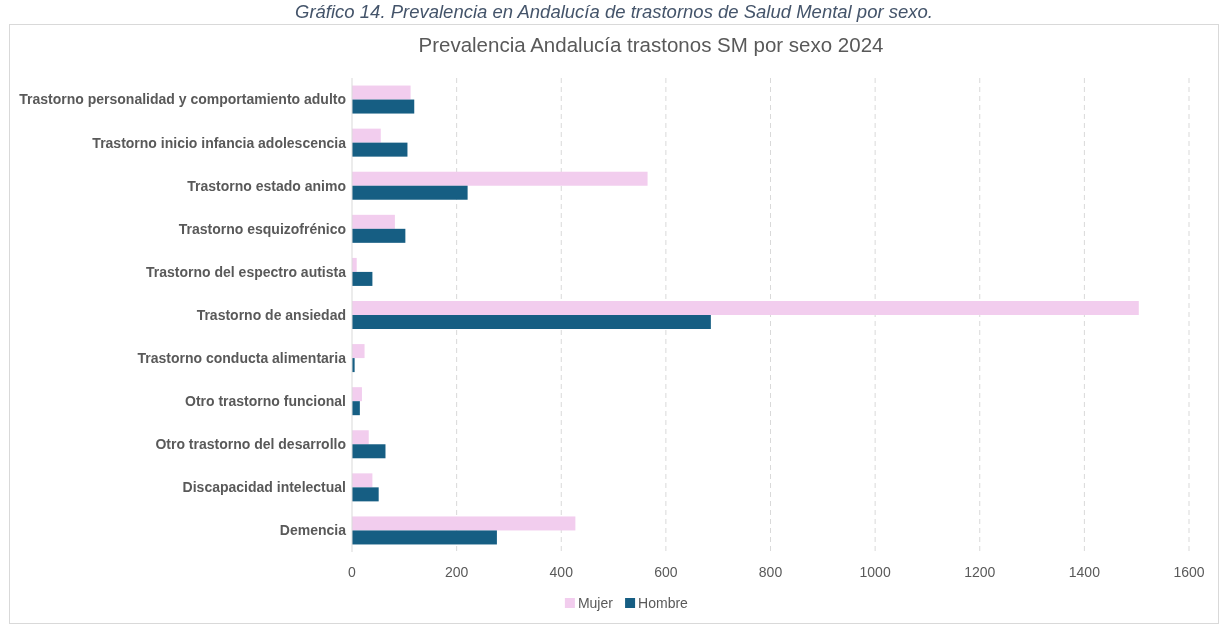 The image size is (1222, 625). Describe the element at coordinates (770, 572) in the screenshot. I see `x-tick-label: 800` at that location.